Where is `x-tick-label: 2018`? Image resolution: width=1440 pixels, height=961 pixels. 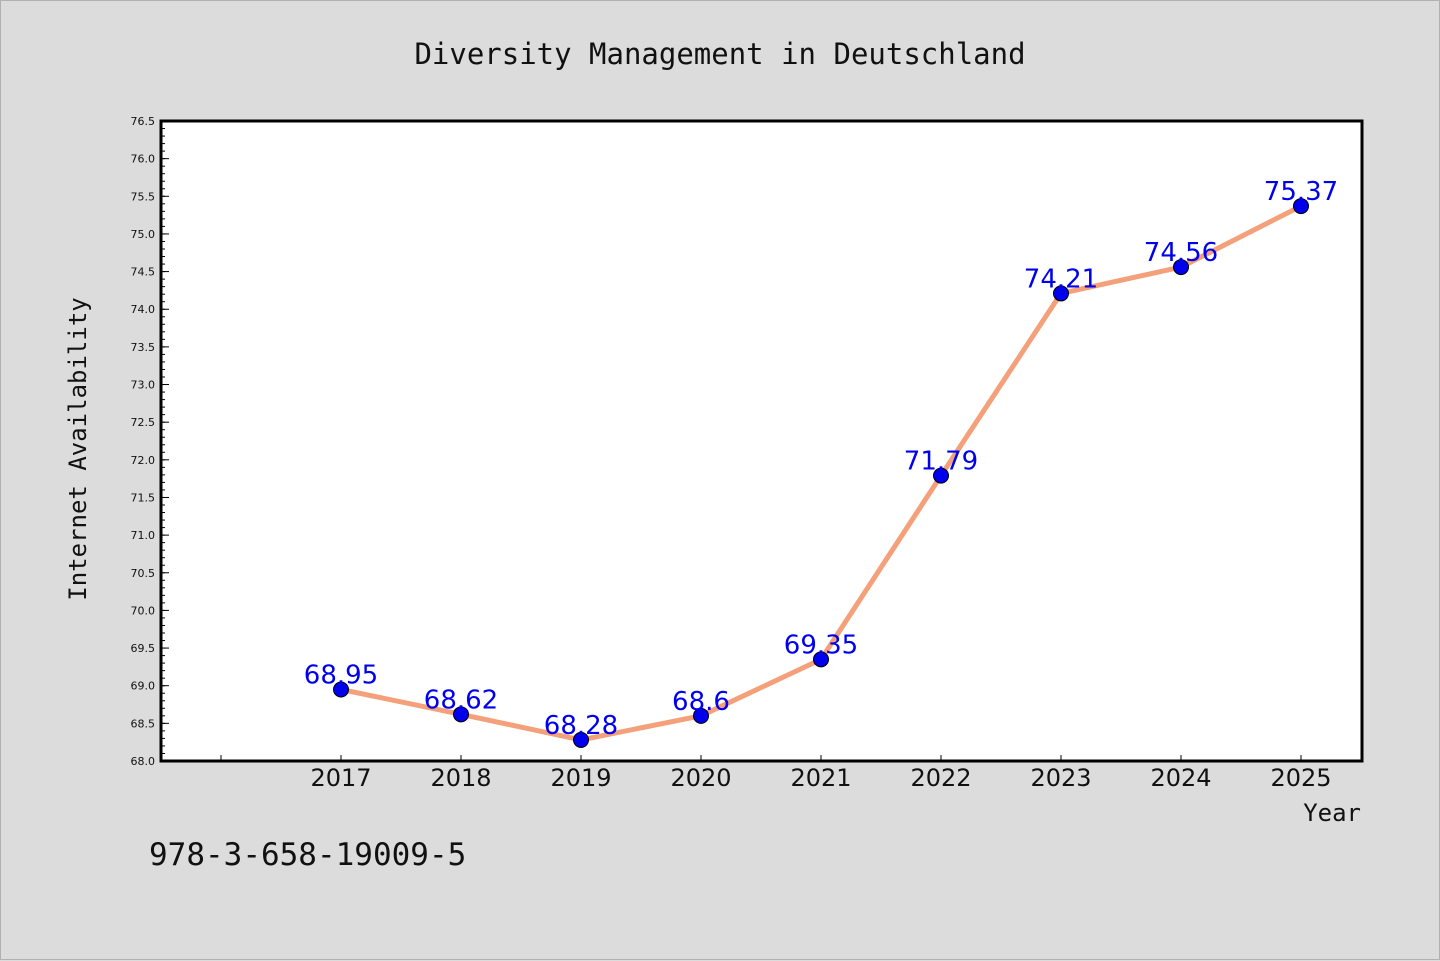 x-tick-label: 2018 is located at coordinates (460, 778).